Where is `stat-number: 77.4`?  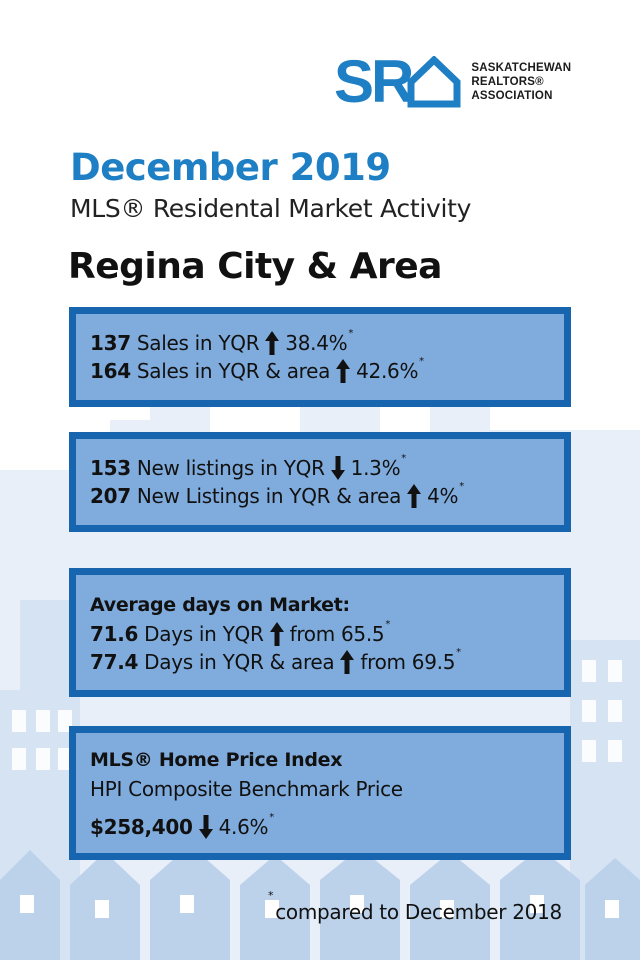
stat-number: 77.4 is located at coordinates (114, 661).